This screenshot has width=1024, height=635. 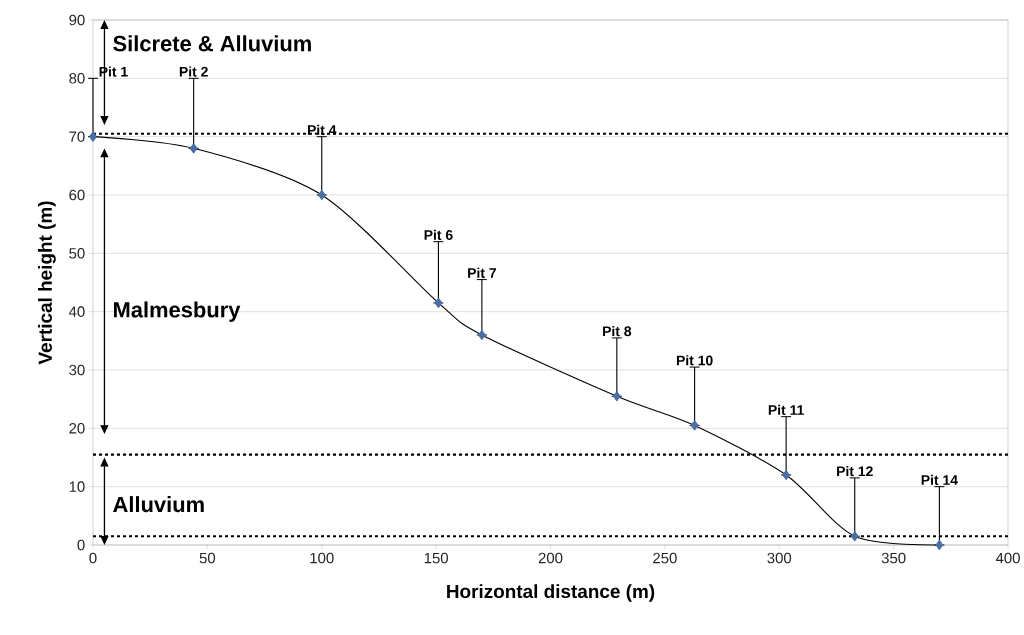 What do you see at coordinates (322, 558) in the screenshot?
I see `x-tick-label: 100` at bounding box center [322, 558].